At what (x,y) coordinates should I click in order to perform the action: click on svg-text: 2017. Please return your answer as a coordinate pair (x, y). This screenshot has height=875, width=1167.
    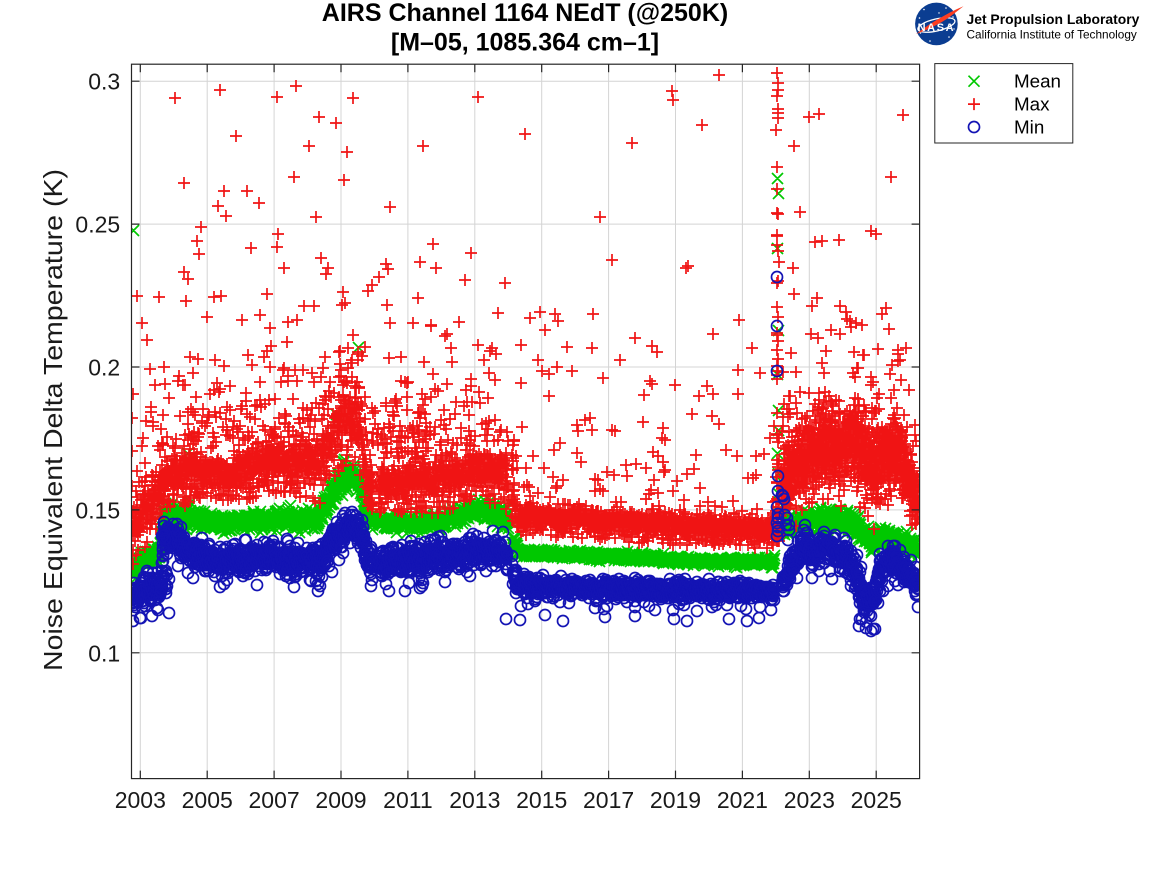
    Looking at the image, I should click on (608, 800).